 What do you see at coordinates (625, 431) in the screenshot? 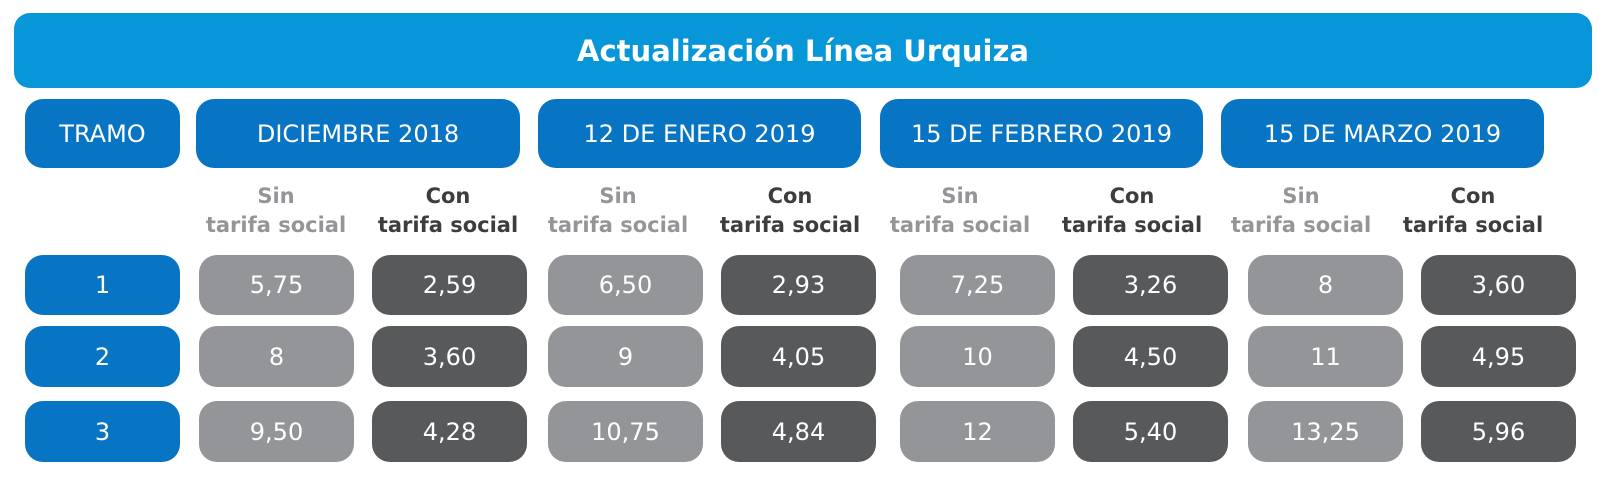
I see `fare-cell-sin: 10,75` at bounding box center [625, 431].